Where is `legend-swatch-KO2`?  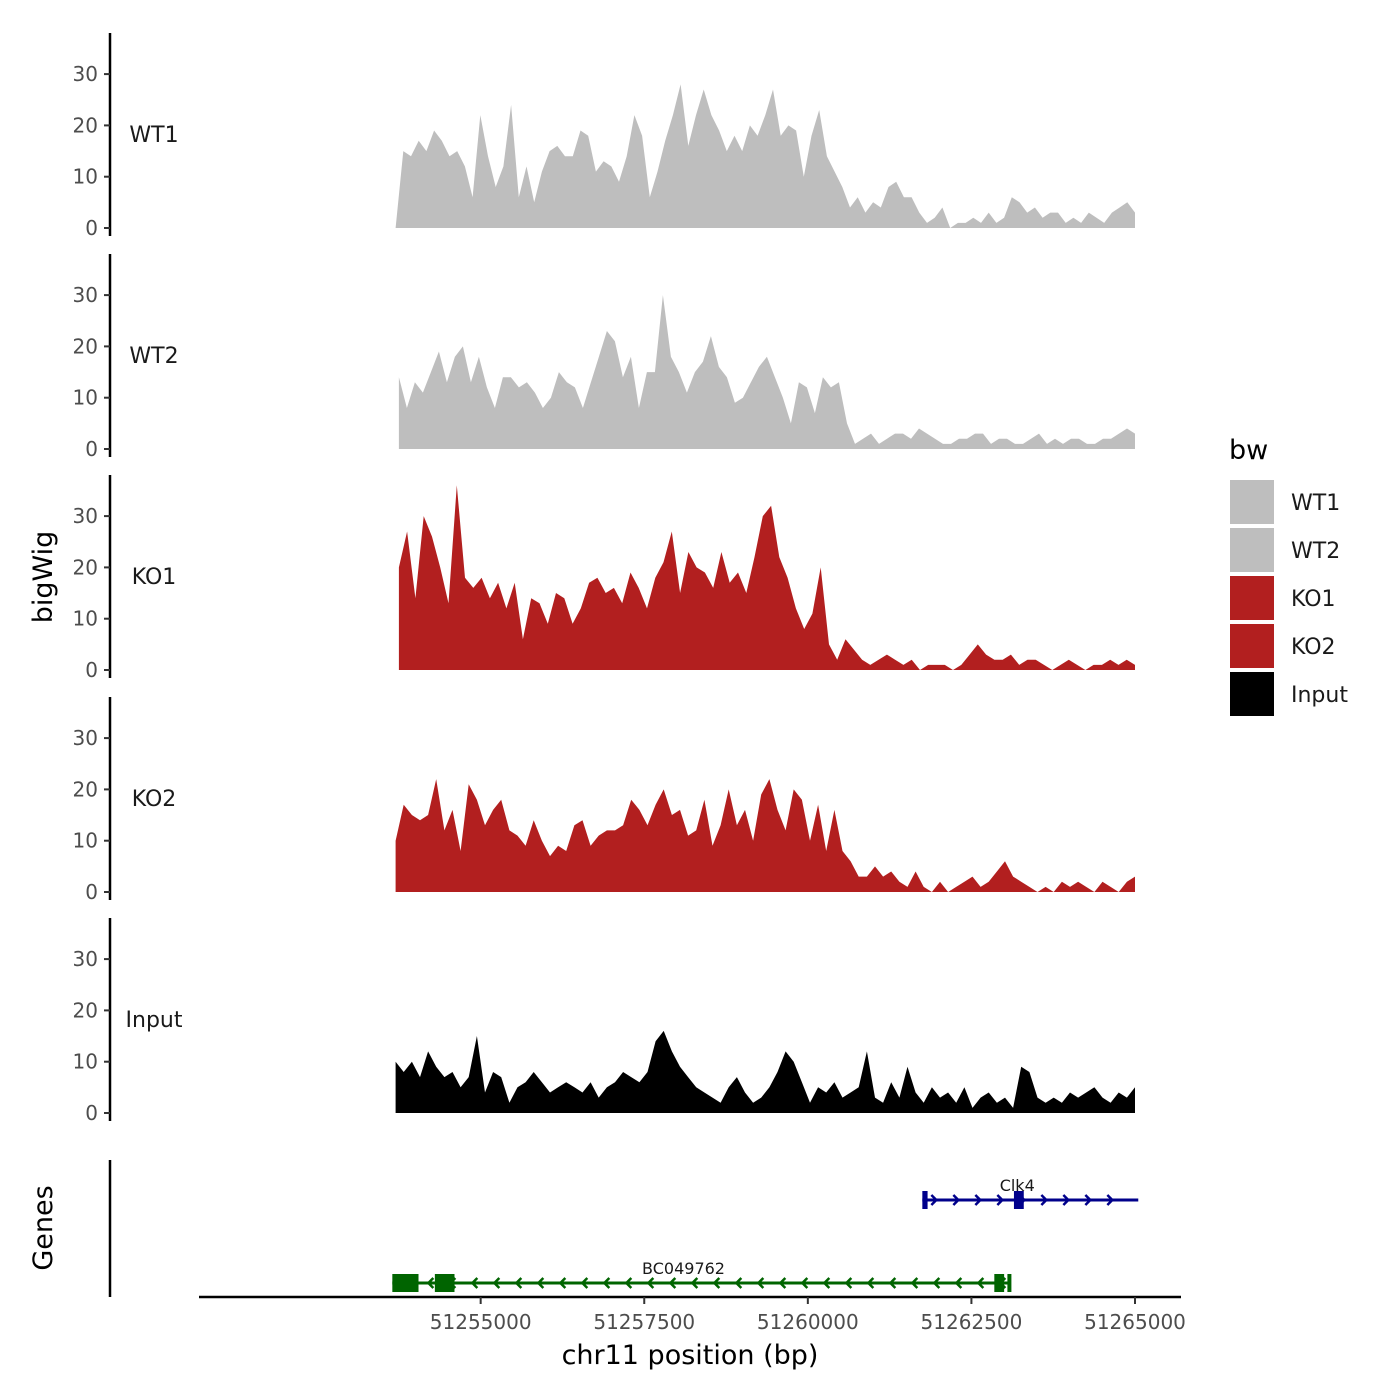
legend-swatch-KO2 is located at coordinates (1252, 646).